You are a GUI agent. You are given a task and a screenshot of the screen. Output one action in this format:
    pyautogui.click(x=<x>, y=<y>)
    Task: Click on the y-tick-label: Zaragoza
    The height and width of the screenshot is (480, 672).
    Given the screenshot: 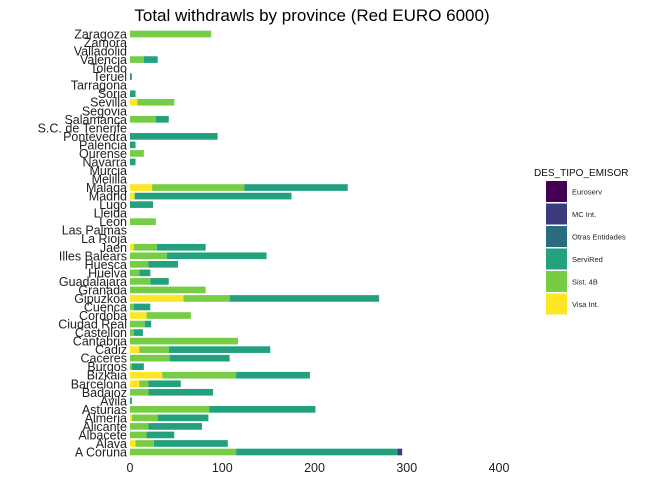 What is the action you would take?
    pyautogui.click(x=100, y=35)
    